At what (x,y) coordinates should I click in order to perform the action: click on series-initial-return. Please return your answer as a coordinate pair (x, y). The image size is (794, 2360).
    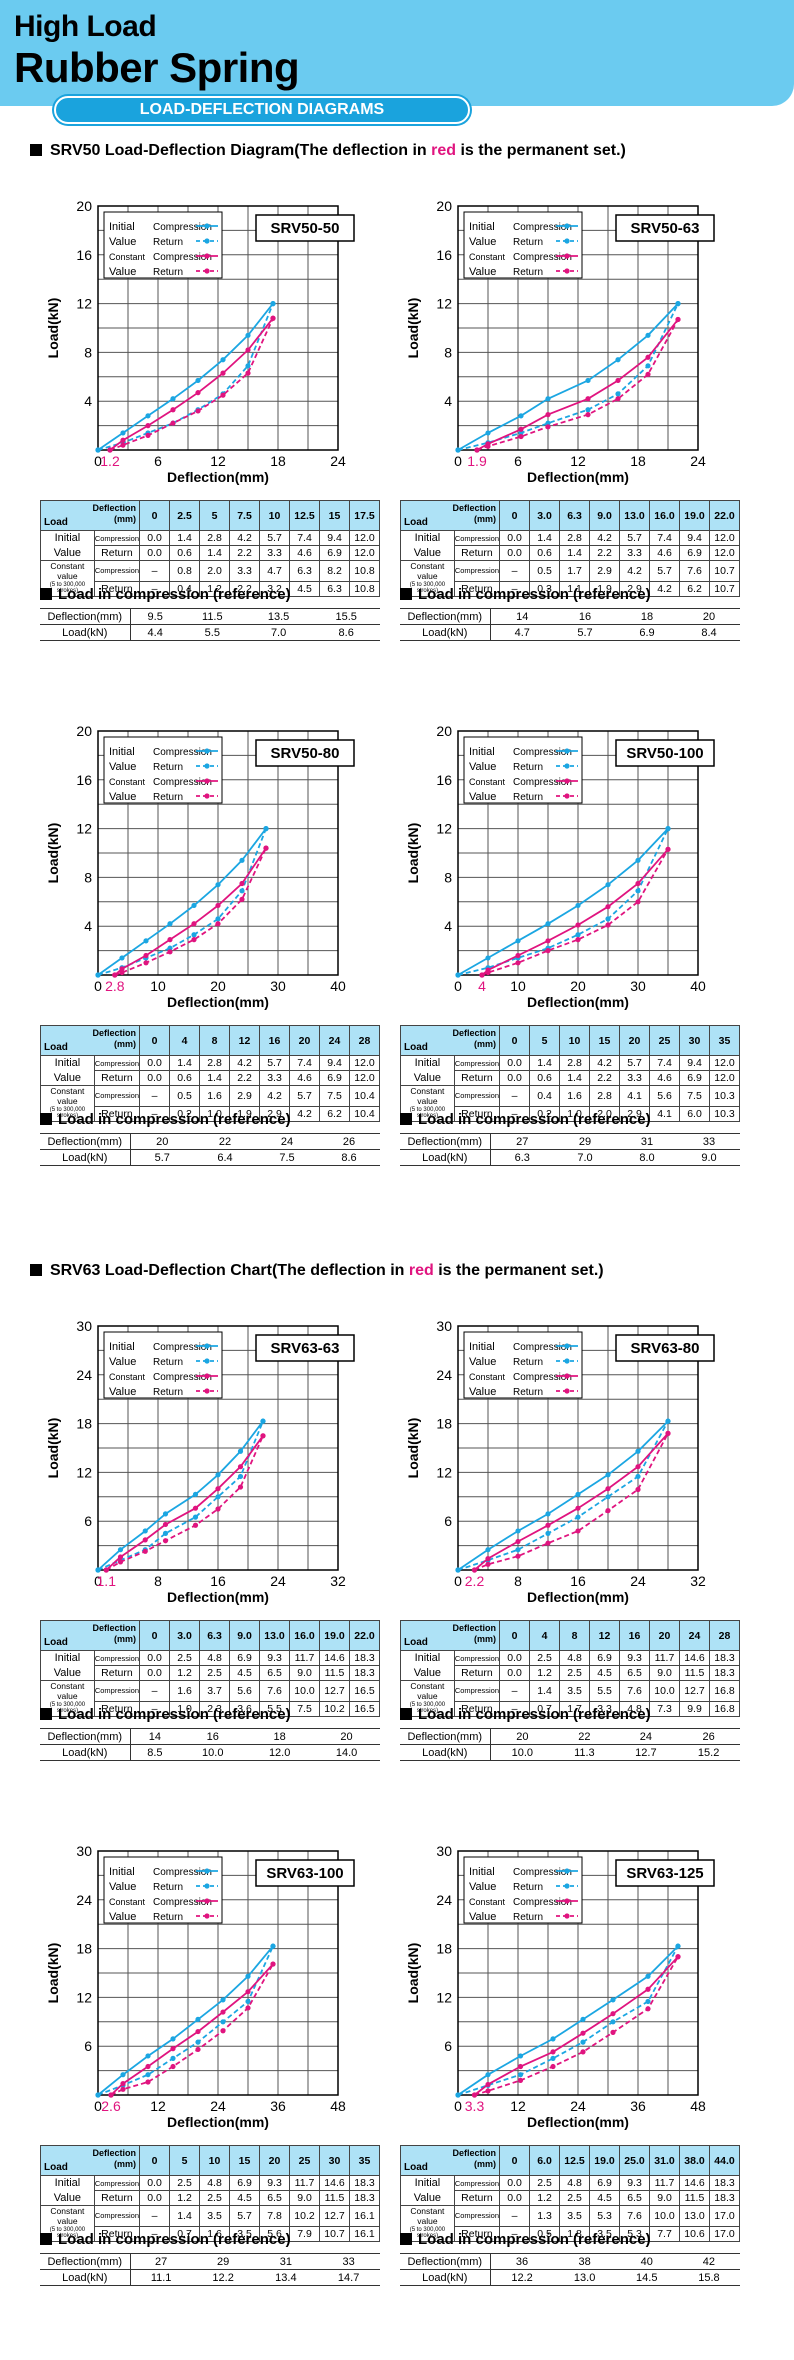
    Looking at the image, I should click on (563, 1495).